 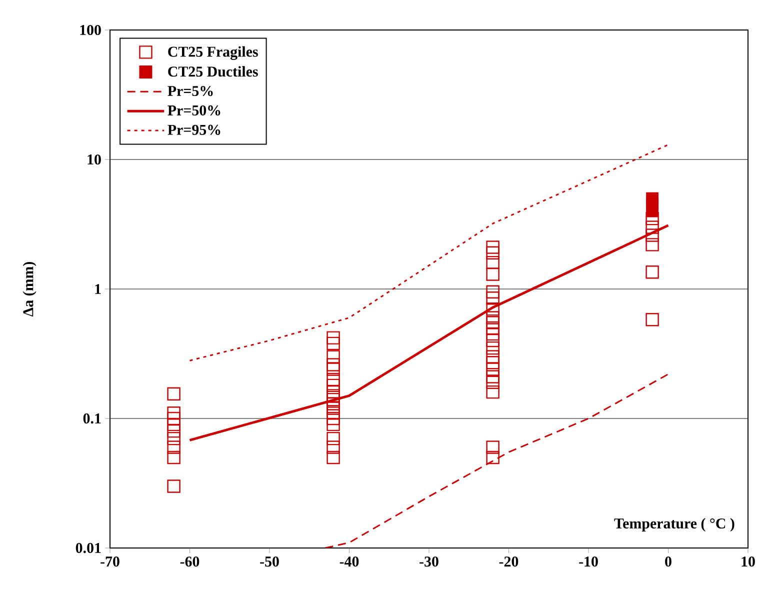 I want to click on legend-label: Pr=5%, so click(x=190, y=91).